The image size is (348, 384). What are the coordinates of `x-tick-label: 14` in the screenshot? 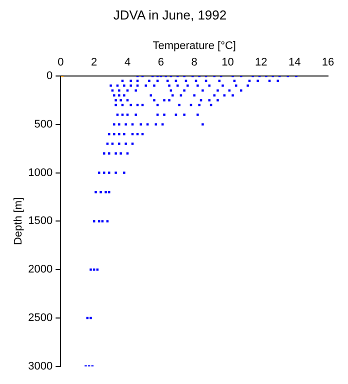 It's located at (294, 62).